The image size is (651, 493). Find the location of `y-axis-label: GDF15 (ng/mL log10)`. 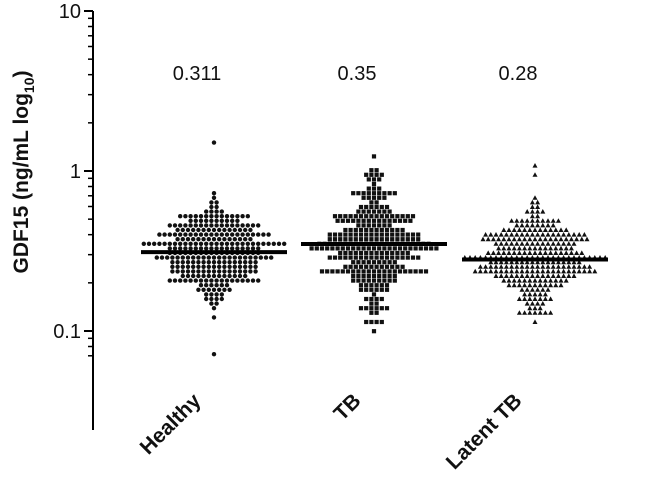

y-axis-label: GDF15 (ng/mL log10) is located at coordinates (23, 171).